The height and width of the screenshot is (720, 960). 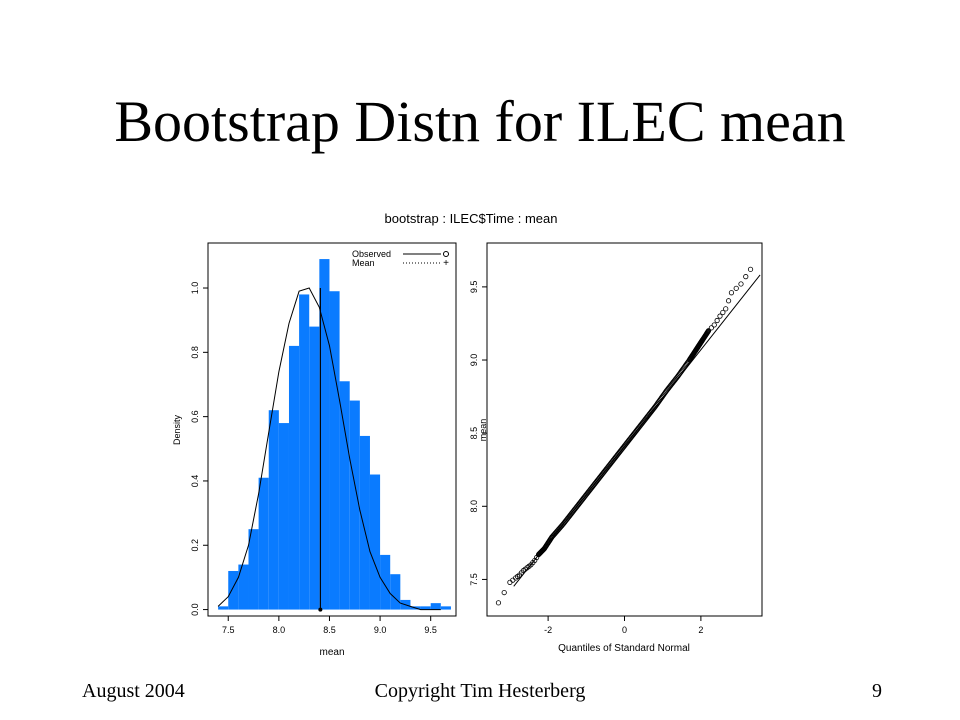 What do you see at coordinates (446, 263) in the screenshot?
I see `legend-mean-marker: +` at bounding box center [446, 263].